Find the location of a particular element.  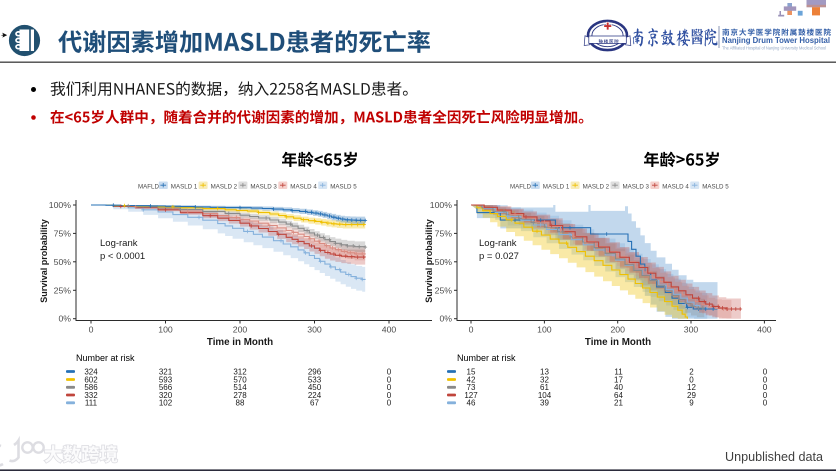

svg-text: 40 is located at coordinates (618, 387).